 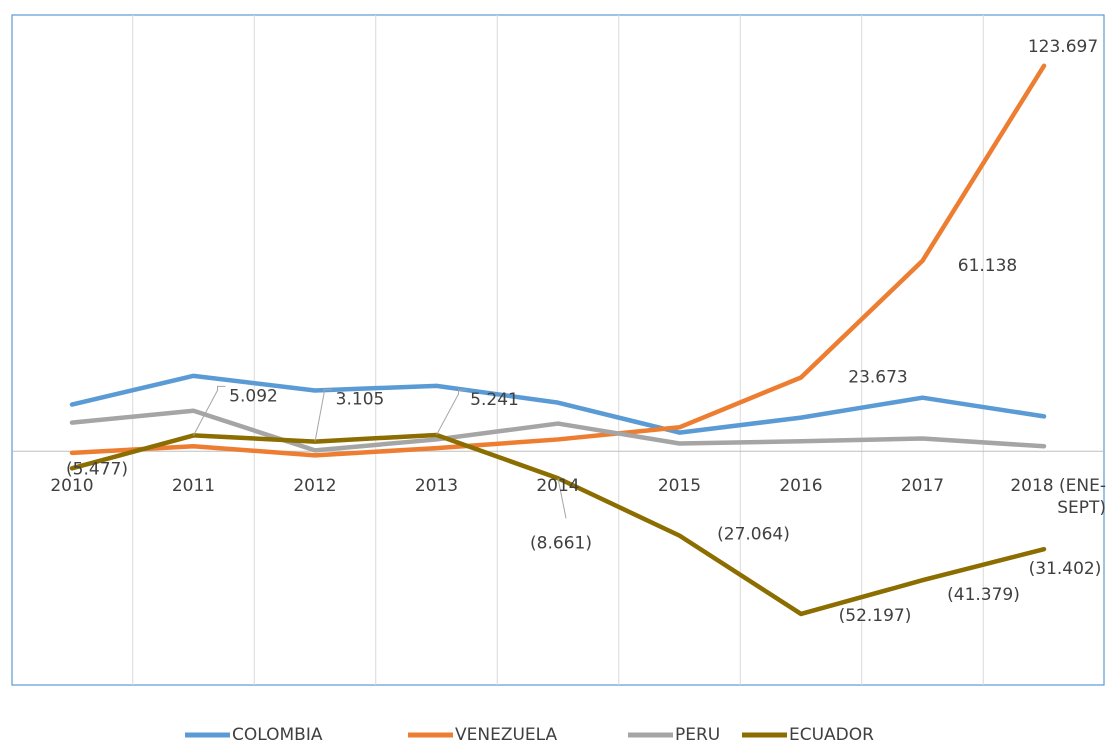 I want to click on data-label: 3.105, so click(x=360, y=400).